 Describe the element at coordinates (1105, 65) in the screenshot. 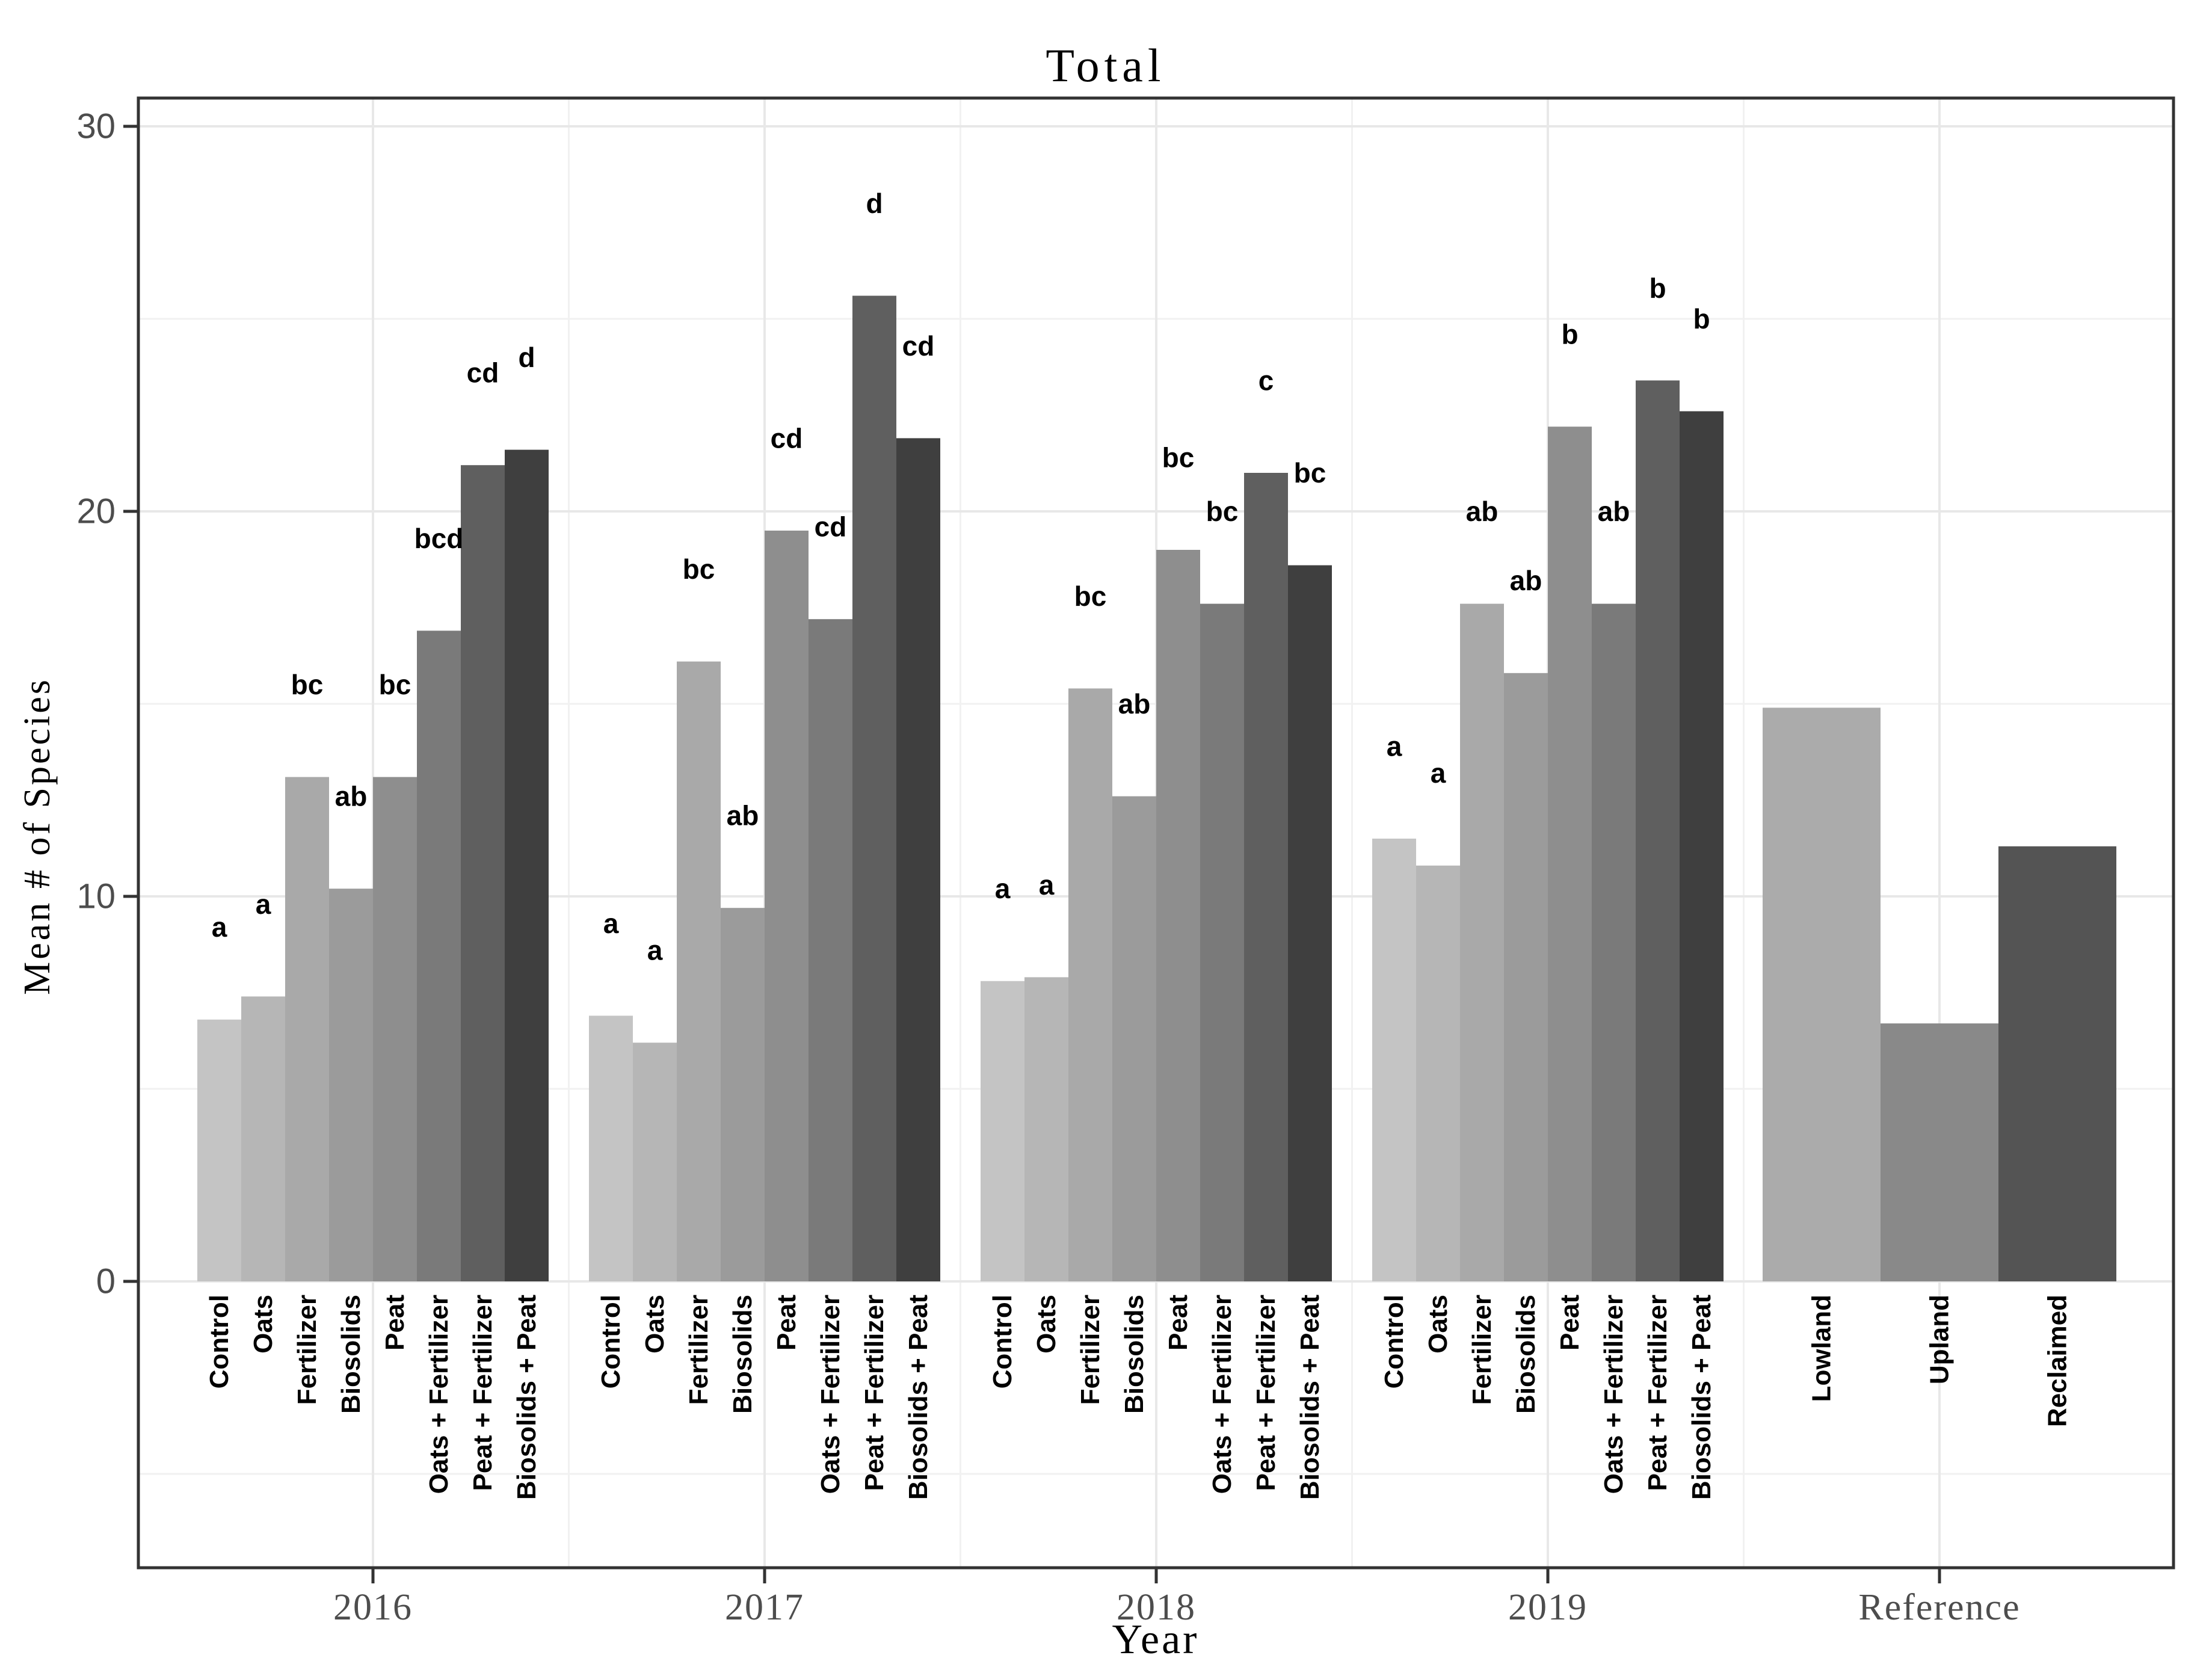

I see `chart-title: Total` at that location.